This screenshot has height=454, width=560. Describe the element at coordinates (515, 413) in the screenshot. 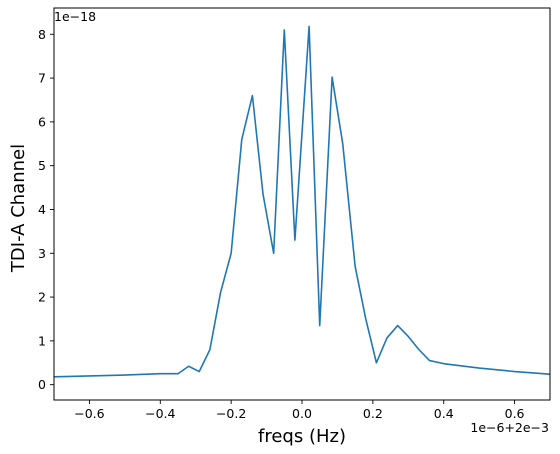

I see `x-tick-label: 0.6` at that location.